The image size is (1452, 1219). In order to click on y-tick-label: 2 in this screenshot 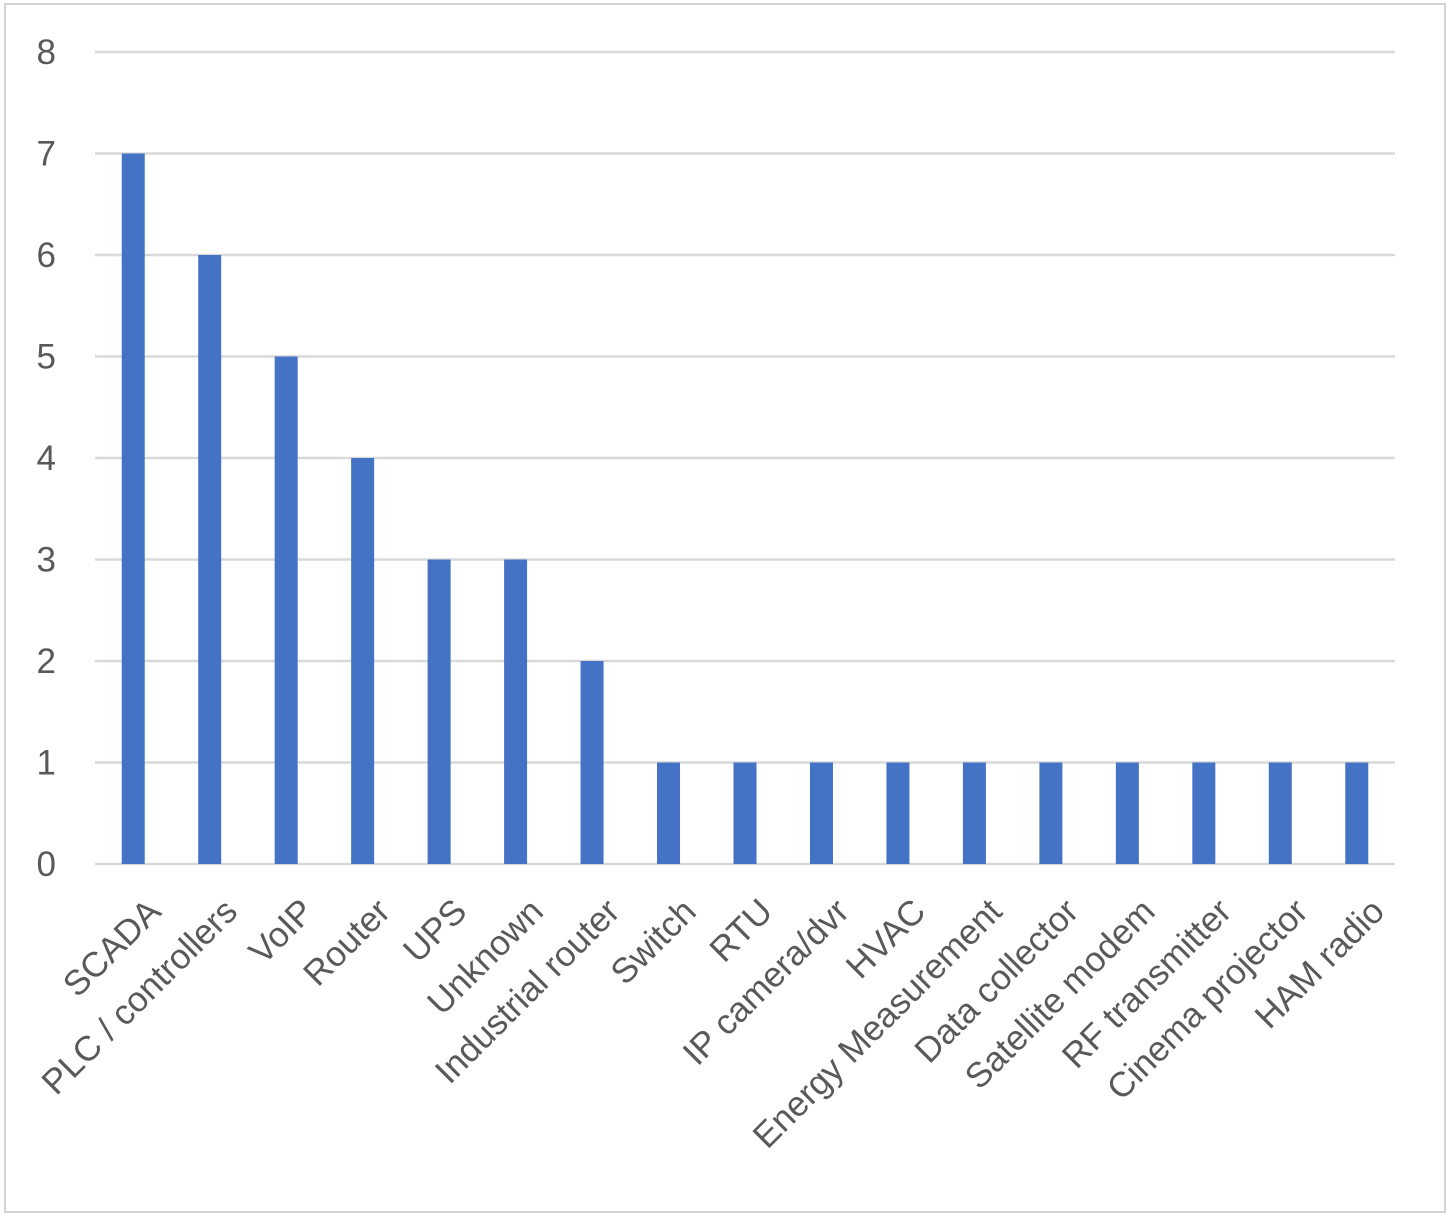, I will do `click(46, 661)`.